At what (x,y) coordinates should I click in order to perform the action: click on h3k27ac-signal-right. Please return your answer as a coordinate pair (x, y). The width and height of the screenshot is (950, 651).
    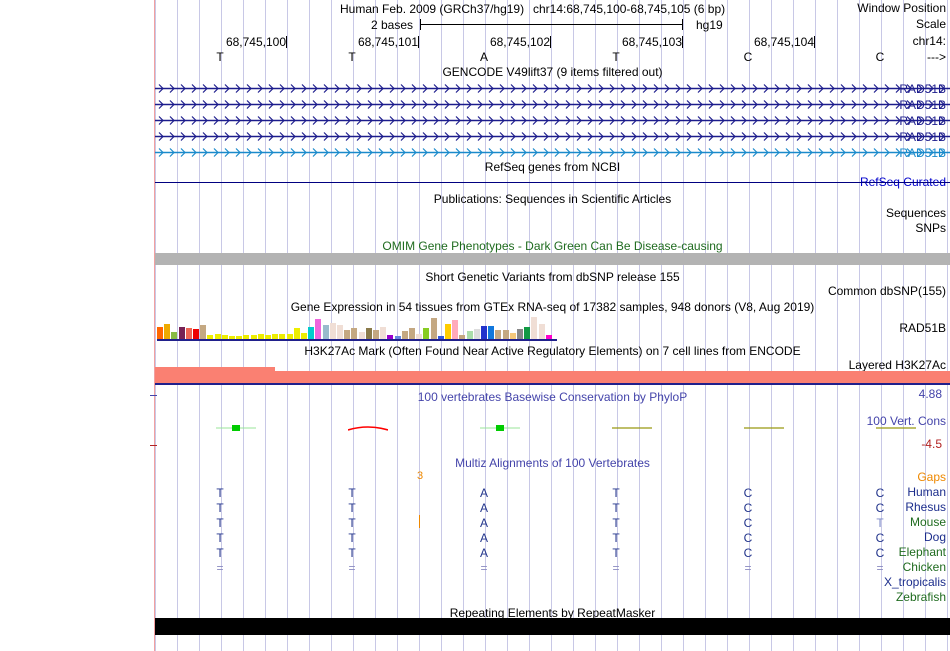
    Looking at the image, I should click on (612, 377).